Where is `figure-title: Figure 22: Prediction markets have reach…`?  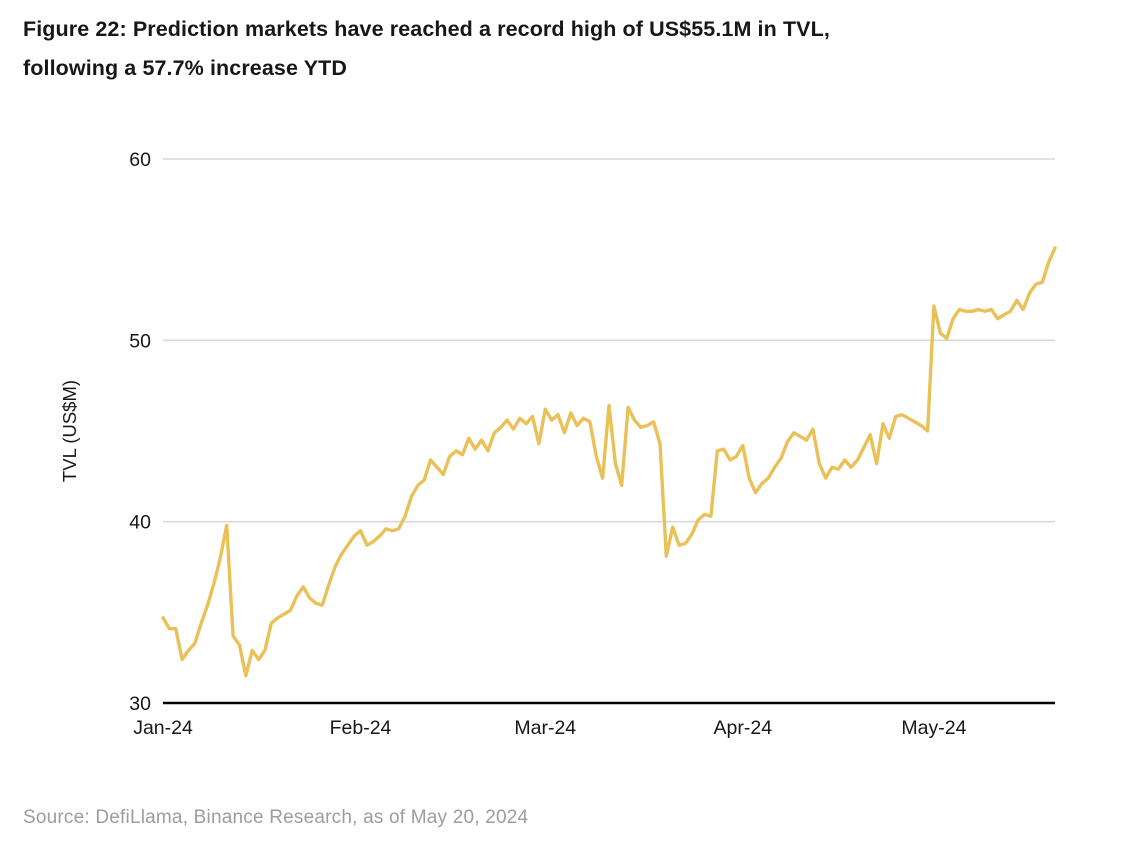
figure-title: Figure 22: Prediction markets have reach… is located at coordinates (553, 48).